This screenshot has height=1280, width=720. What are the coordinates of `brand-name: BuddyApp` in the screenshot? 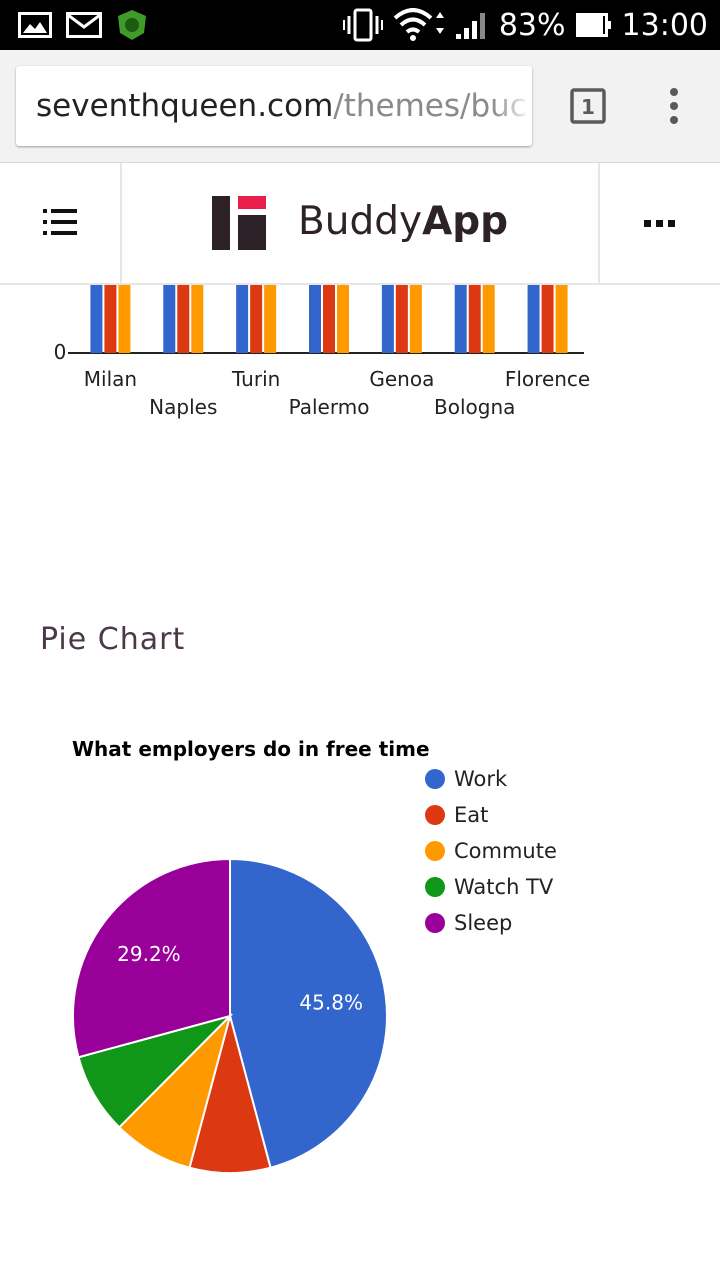 It's located at (403, 223).